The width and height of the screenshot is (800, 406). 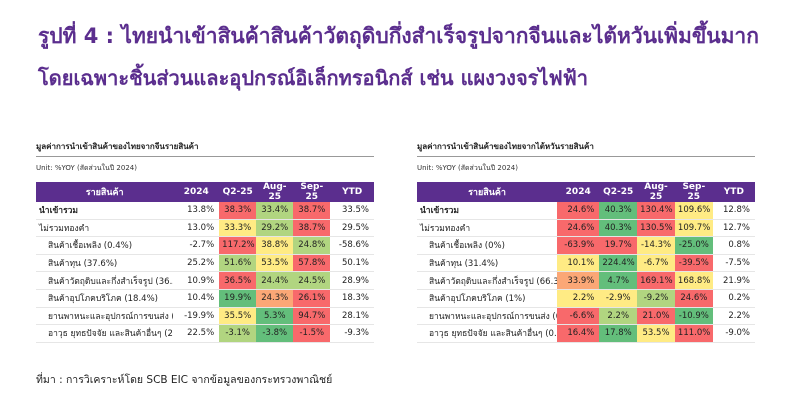 I want to click on cell-ytd: 0.8%, so click(x=733, y=245).